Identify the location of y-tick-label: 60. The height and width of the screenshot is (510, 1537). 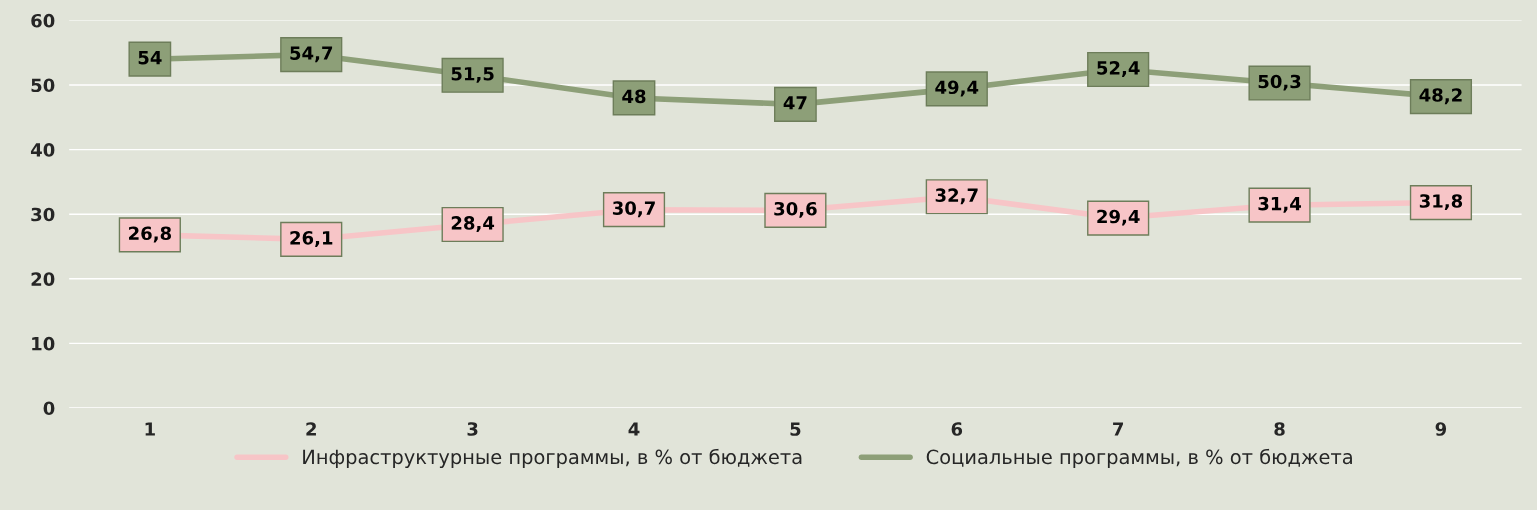
(43, 20).